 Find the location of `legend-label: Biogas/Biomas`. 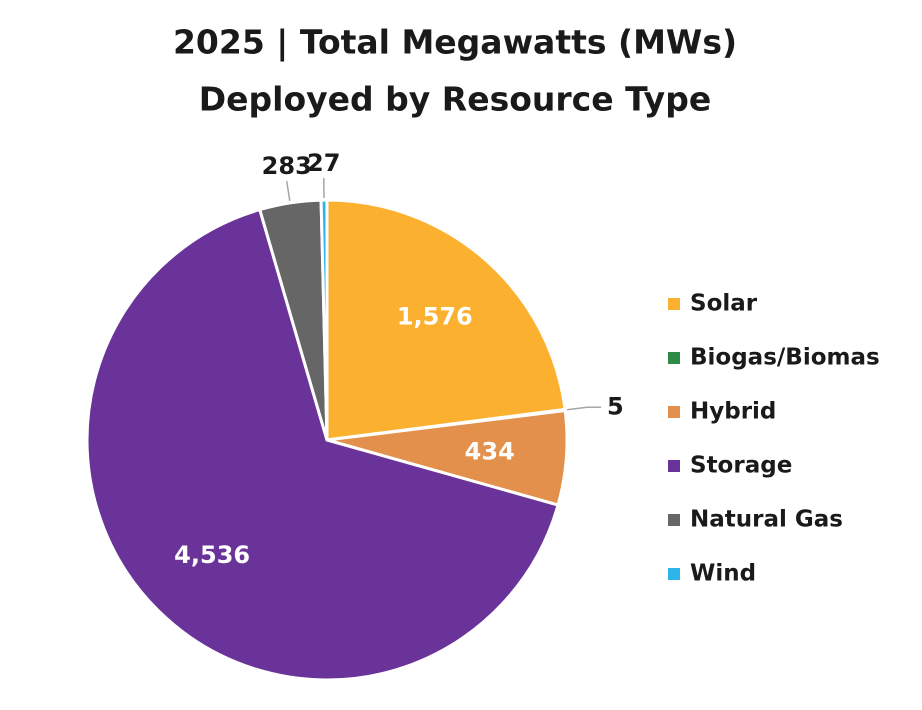

legend-label: Biogas/Biomas is located at coordinates (785, 358).